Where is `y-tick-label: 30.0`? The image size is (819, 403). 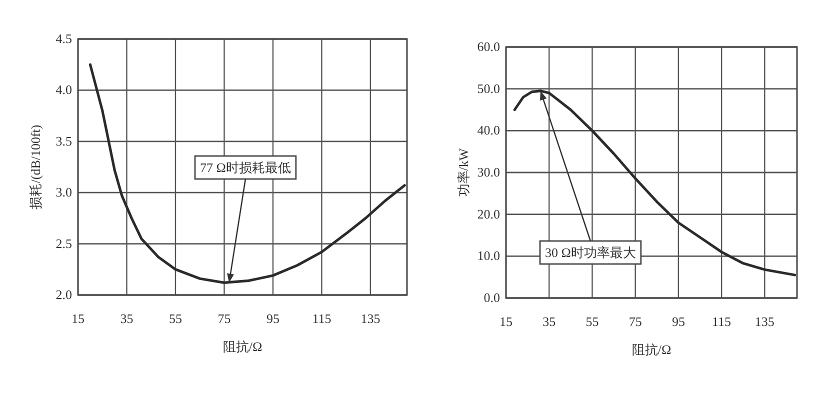
y-tick-label: 30.0 is located at coordinates (488, 172).